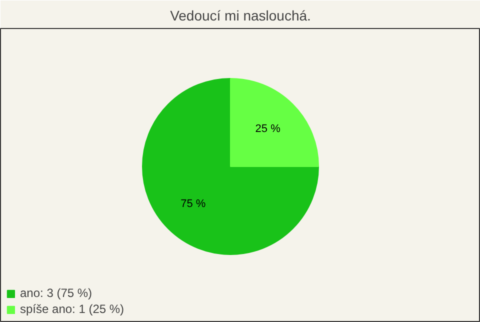 This screenshot has height=322, width=480. Describe the element at coordinates (72, 309) in the screenshot. I see `legend-label: spíše ano: 1 (25 %)` at that location.